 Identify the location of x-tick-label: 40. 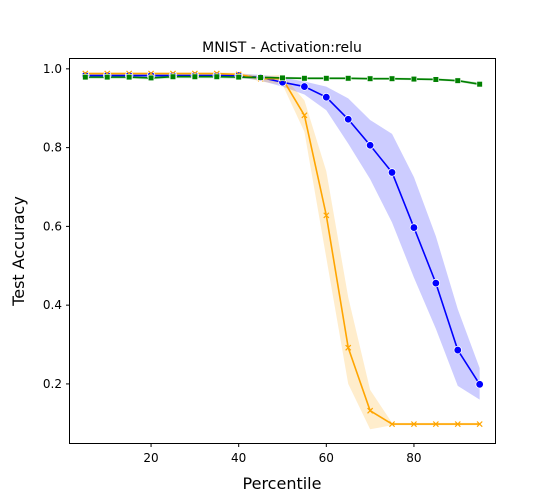
(238, 458).